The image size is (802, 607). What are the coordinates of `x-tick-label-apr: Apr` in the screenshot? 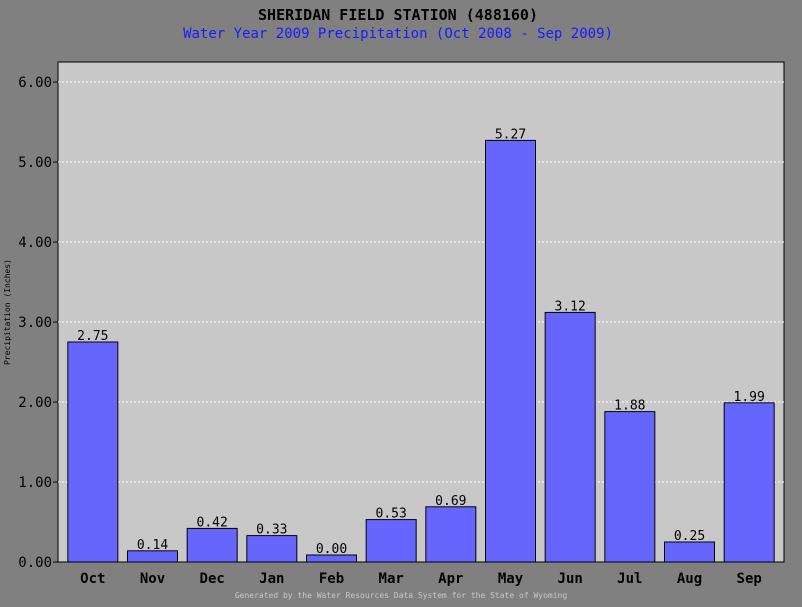 It's located at (450, 579).